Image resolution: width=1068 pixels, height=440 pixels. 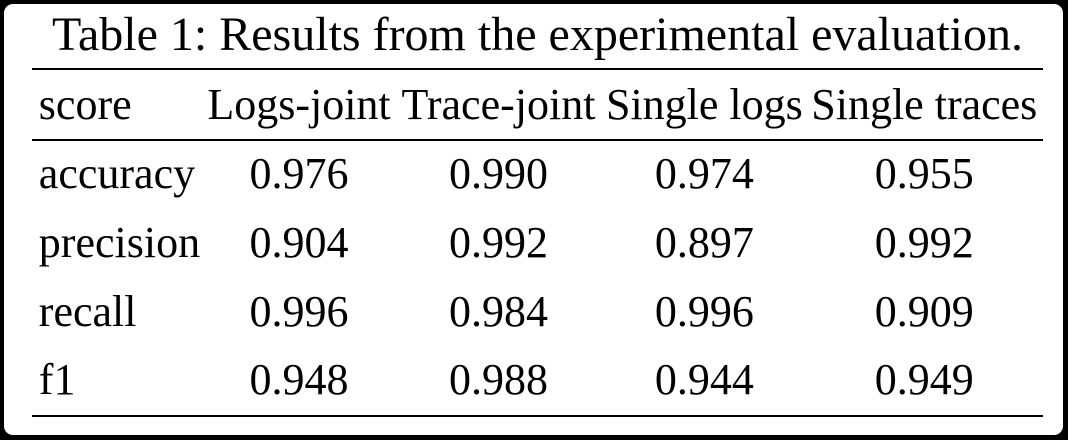 I want to click on table-rule-bottom, so click(x=537, y=416).